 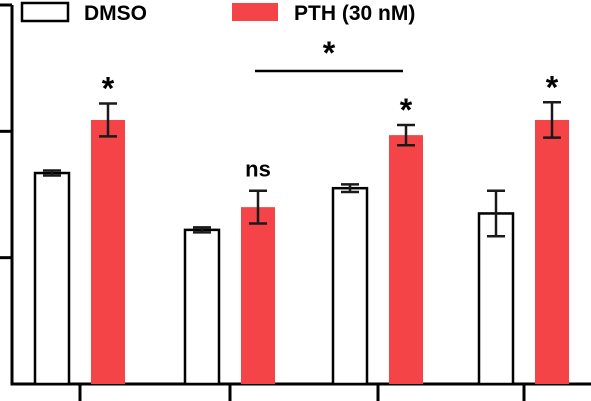 I want to click on significance-ns: ns, so click(x=258, y=169).